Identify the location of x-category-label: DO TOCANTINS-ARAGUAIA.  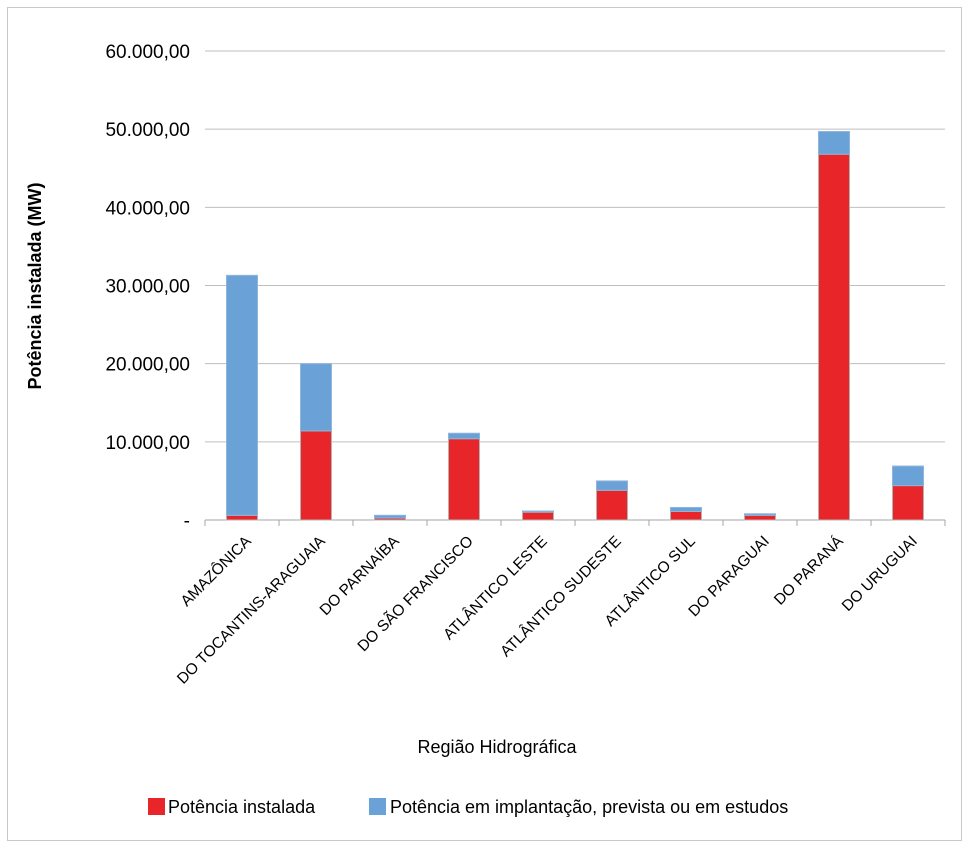
(251, 609).